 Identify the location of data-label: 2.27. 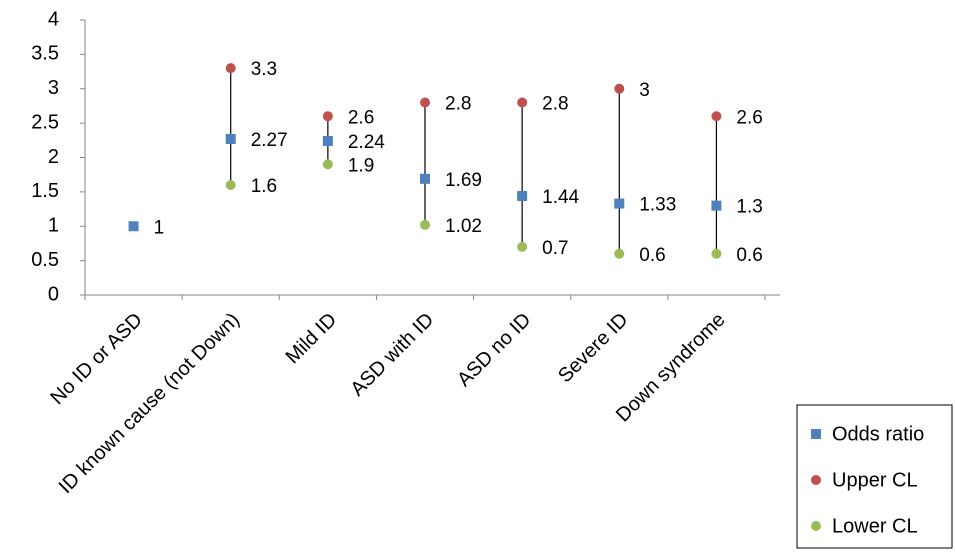
(269, 140).